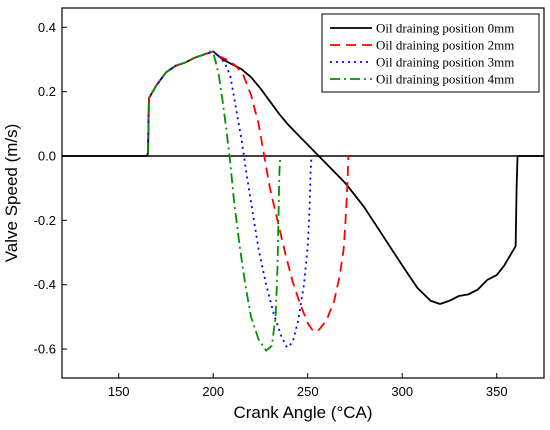  Describe the element at coordinates (45, 349) in the screenshot. I see `y-tick-label: -0.6` at that location.